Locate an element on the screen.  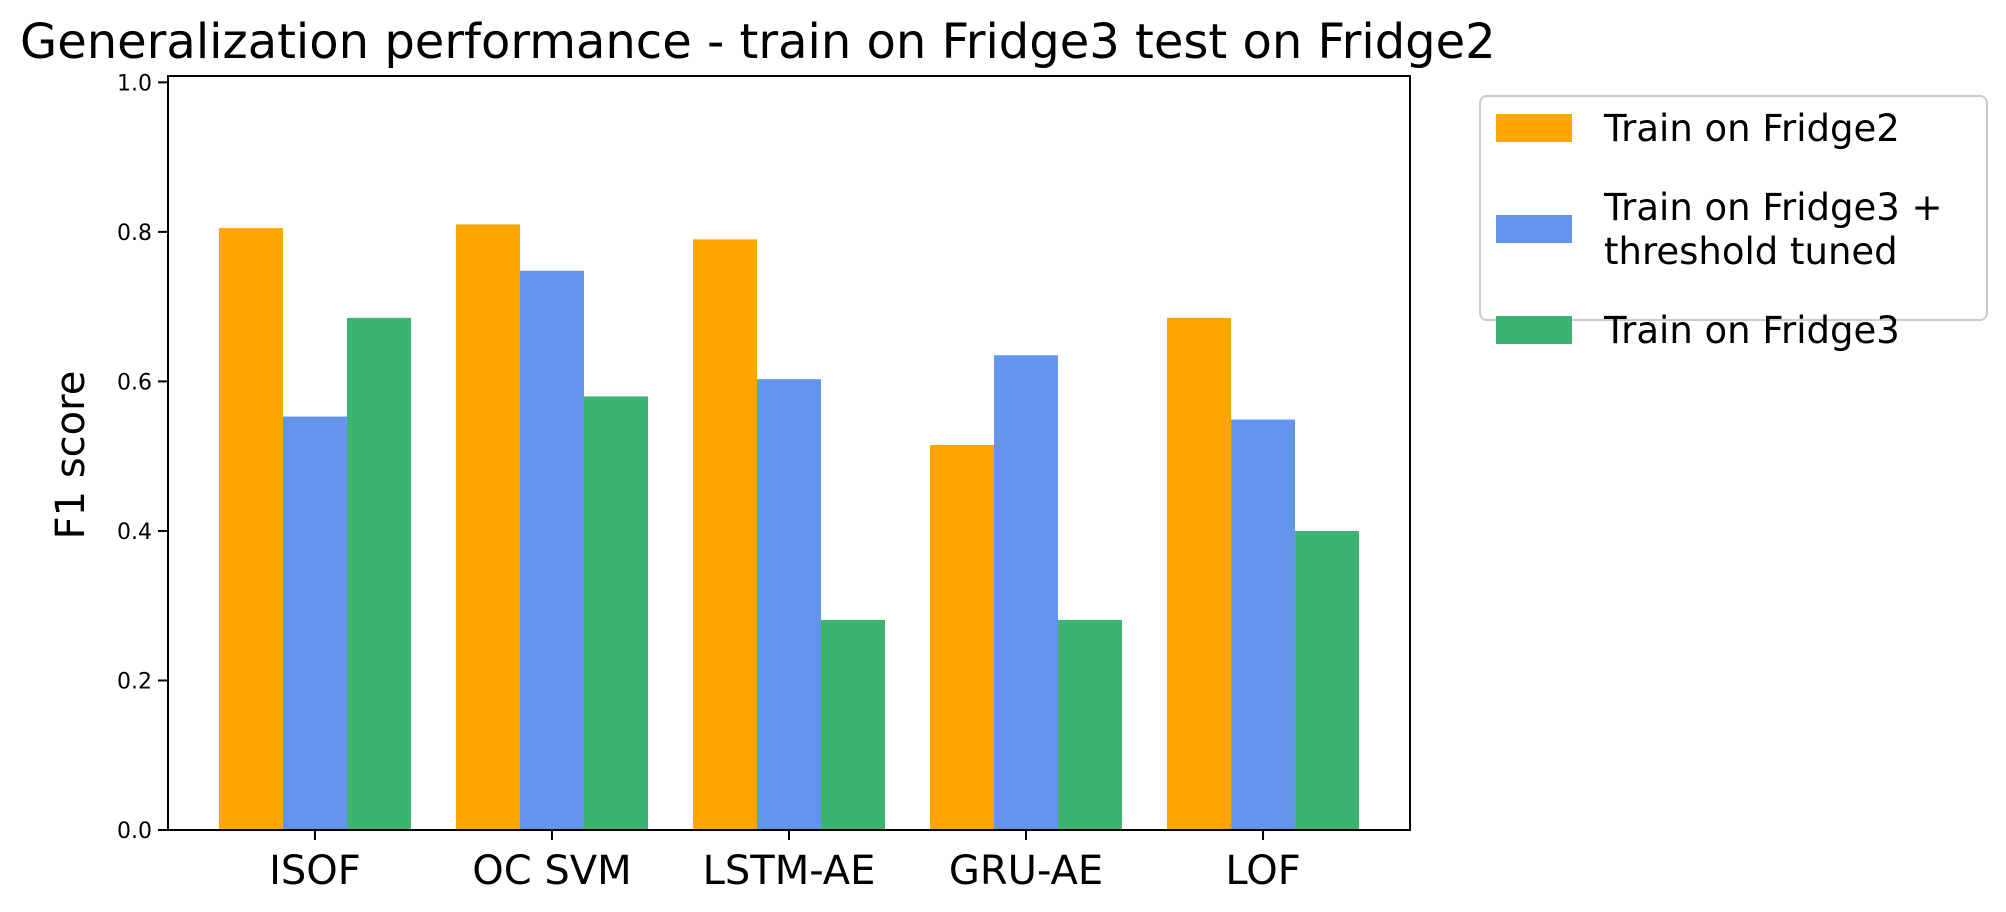
y-axis-label: F1 score is located at coordinates (71, 455).